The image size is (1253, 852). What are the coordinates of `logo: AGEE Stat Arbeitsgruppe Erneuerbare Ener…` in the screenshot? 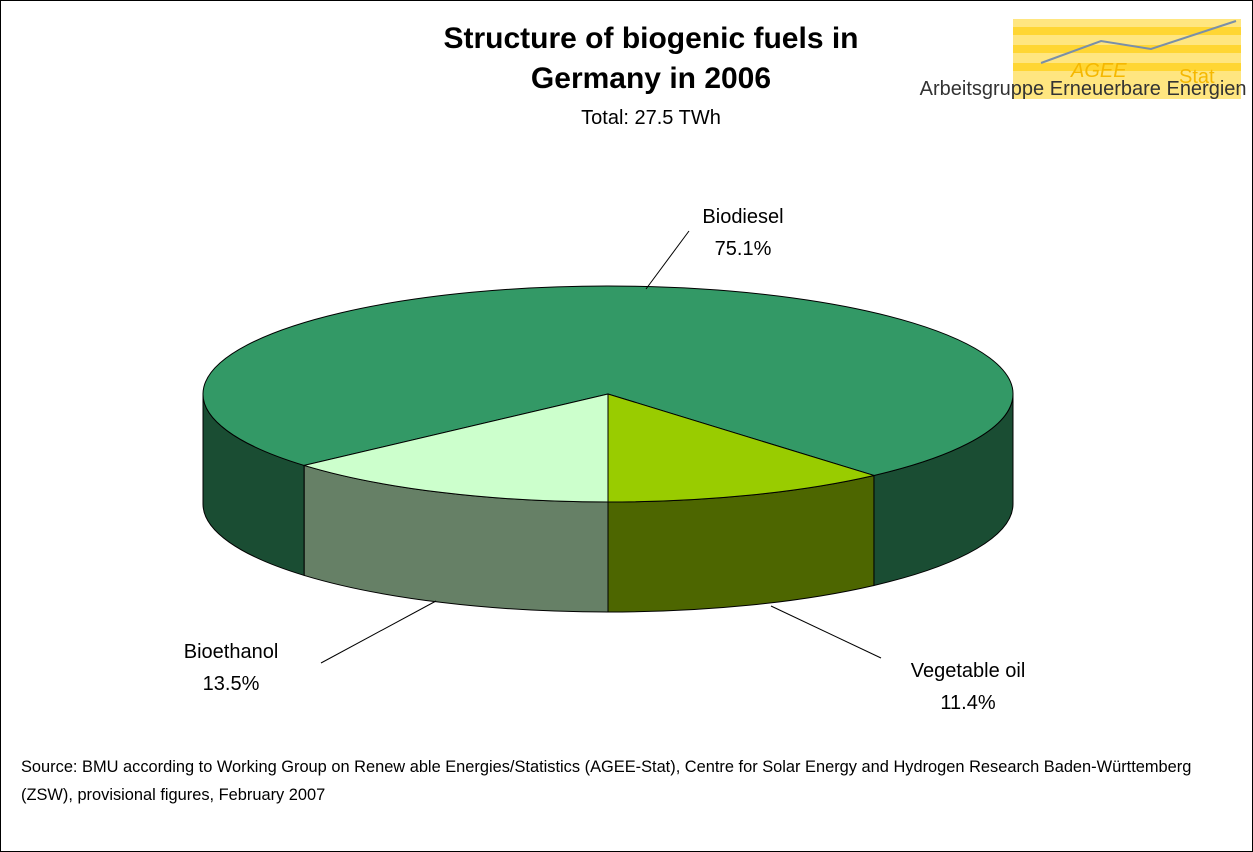 It's located at (1086, 59).